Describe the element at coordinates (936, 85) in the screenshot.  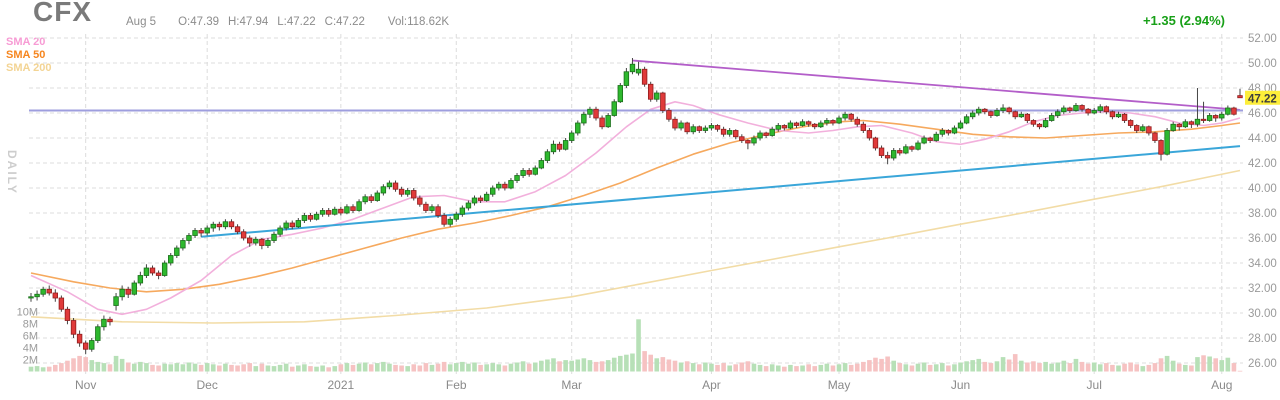
I see `descending-resistance-trendline` at that location.